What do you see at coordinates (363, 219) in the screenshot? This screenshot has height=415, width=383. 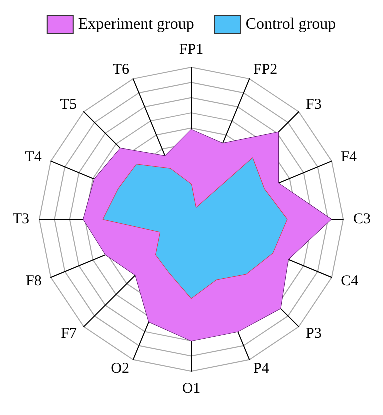 I see `spoke-label: C3` at bounding box center [363, 219].